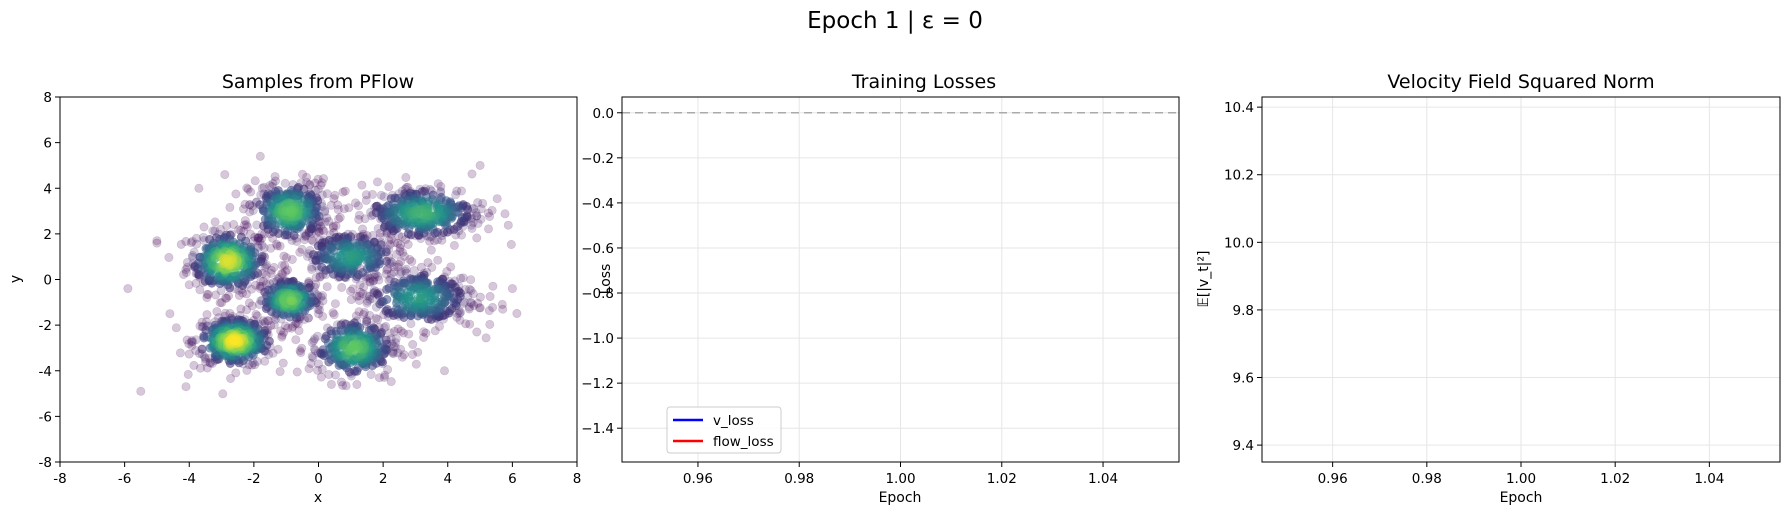  What do you see at coordinates (45, 372) in the screenshot?
I see `scatter-y-tick-label: -4` at bounding box center [45, 372].